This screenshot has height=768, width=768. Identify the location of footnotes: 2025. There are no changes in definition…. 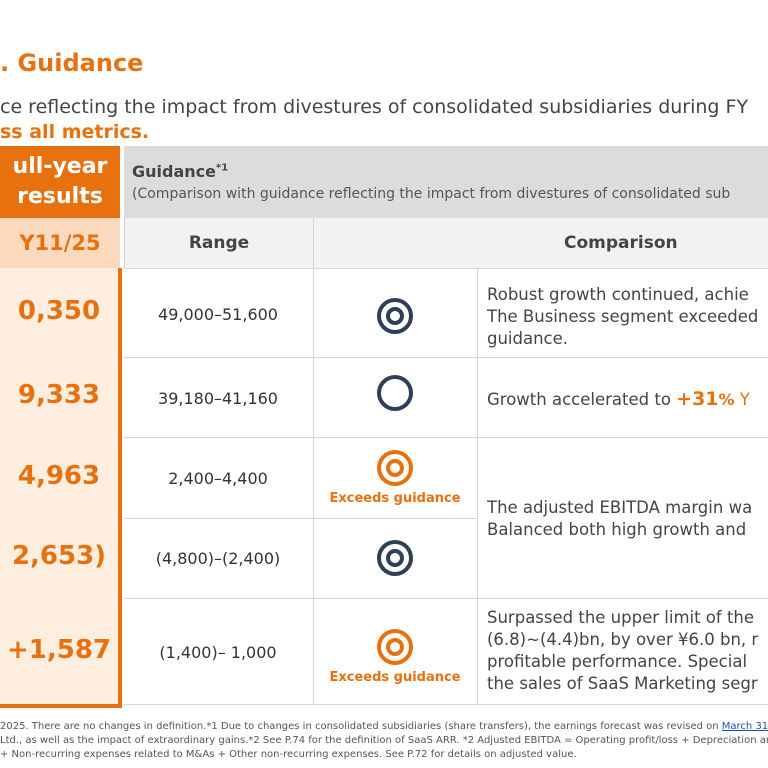
(384, 741).